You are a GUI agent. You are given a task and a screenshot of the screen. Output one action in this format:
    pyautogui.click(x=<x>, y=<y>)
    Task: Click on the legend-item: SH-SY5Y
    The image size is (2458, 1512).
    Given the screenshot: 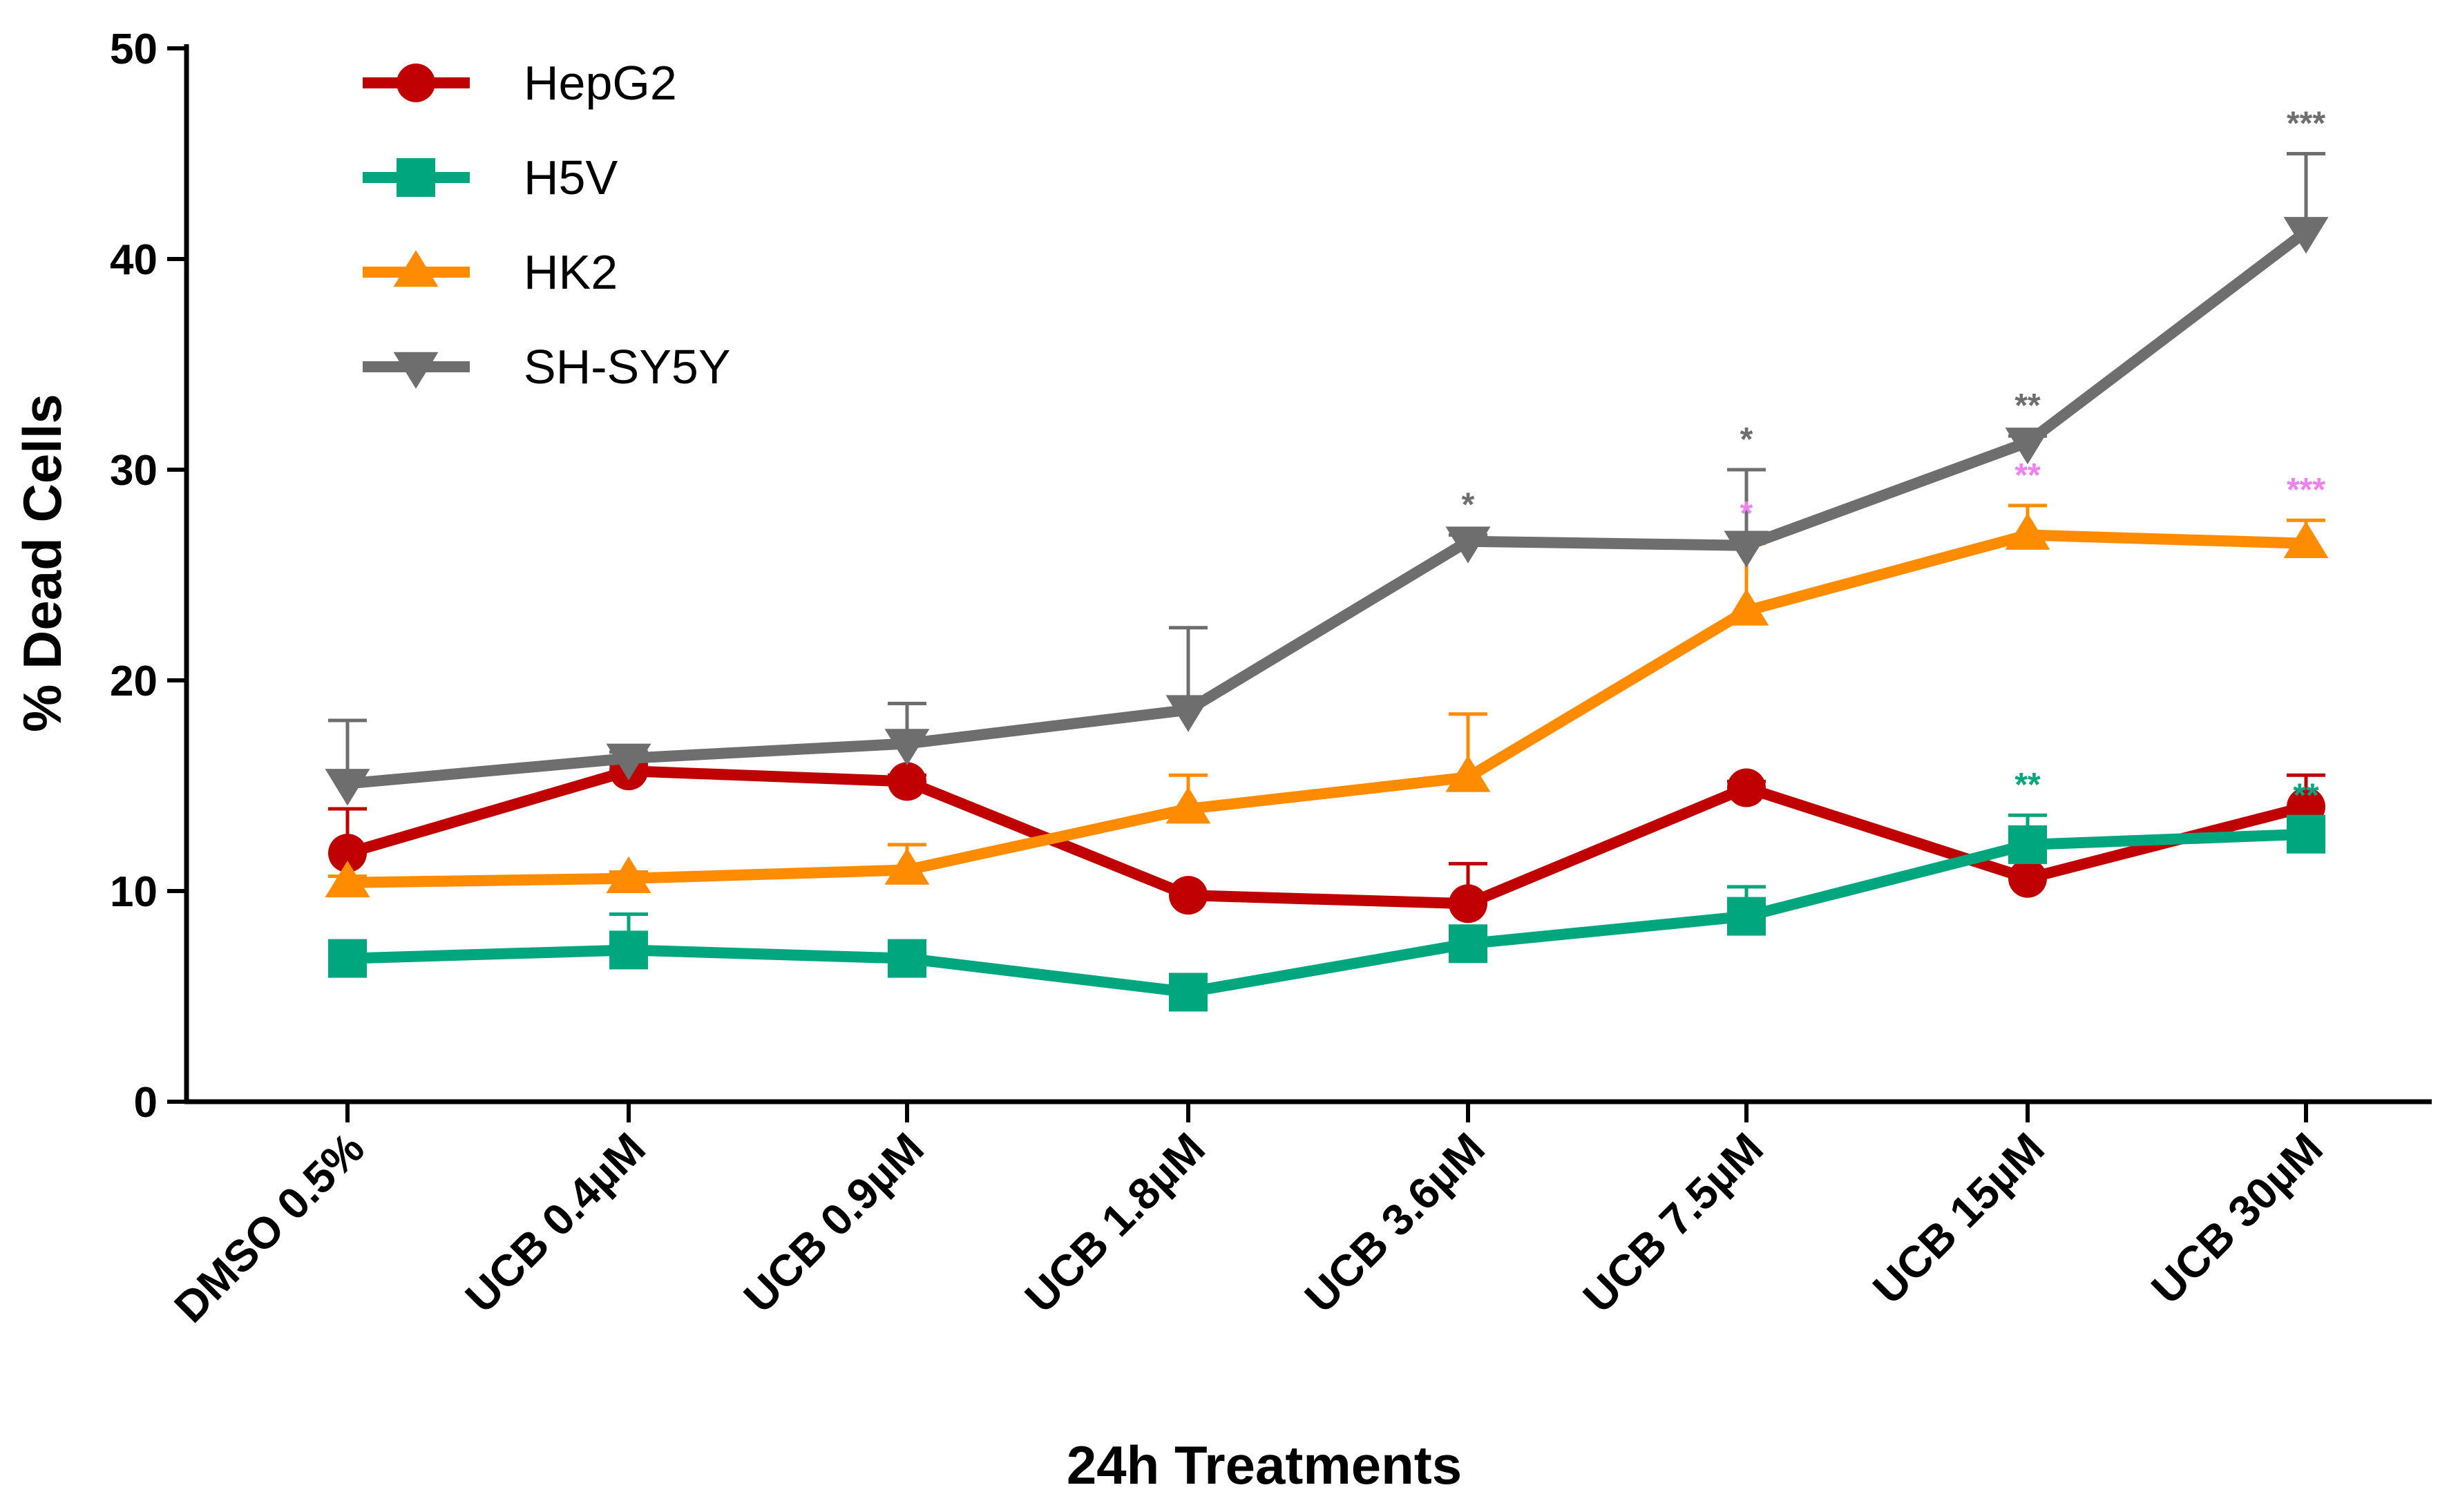 What is the action you would take?
    pyautogui.click(x=547, y=367)
    